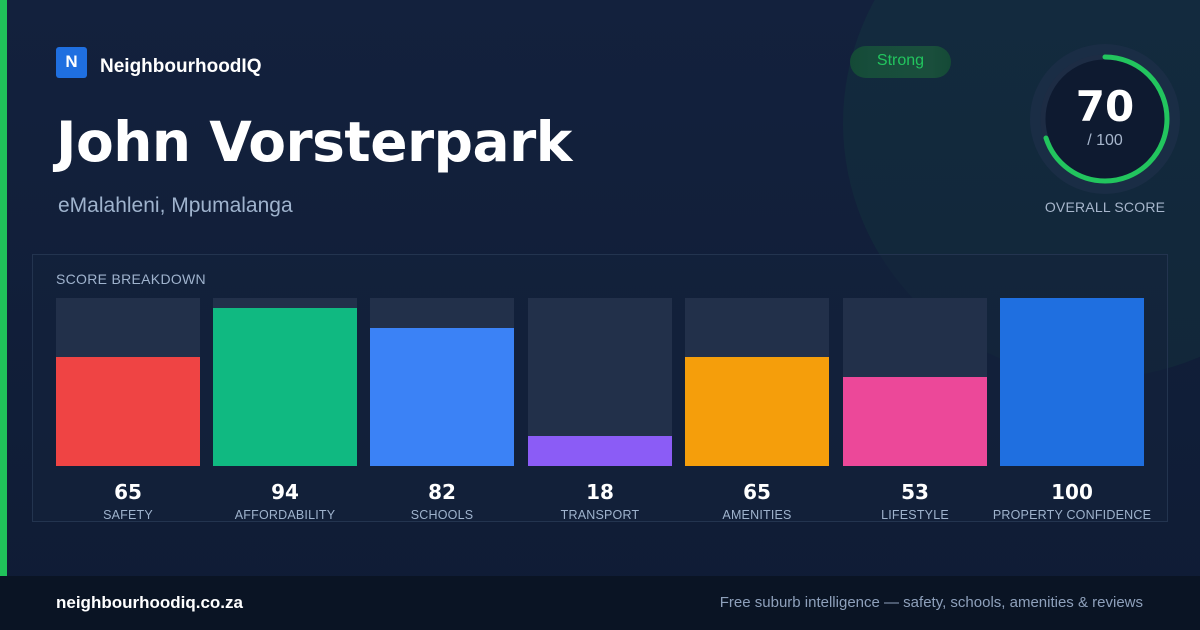 The image size is (1200, 630). I want to click on overall-score-max: / 100, so click(1105, 140).